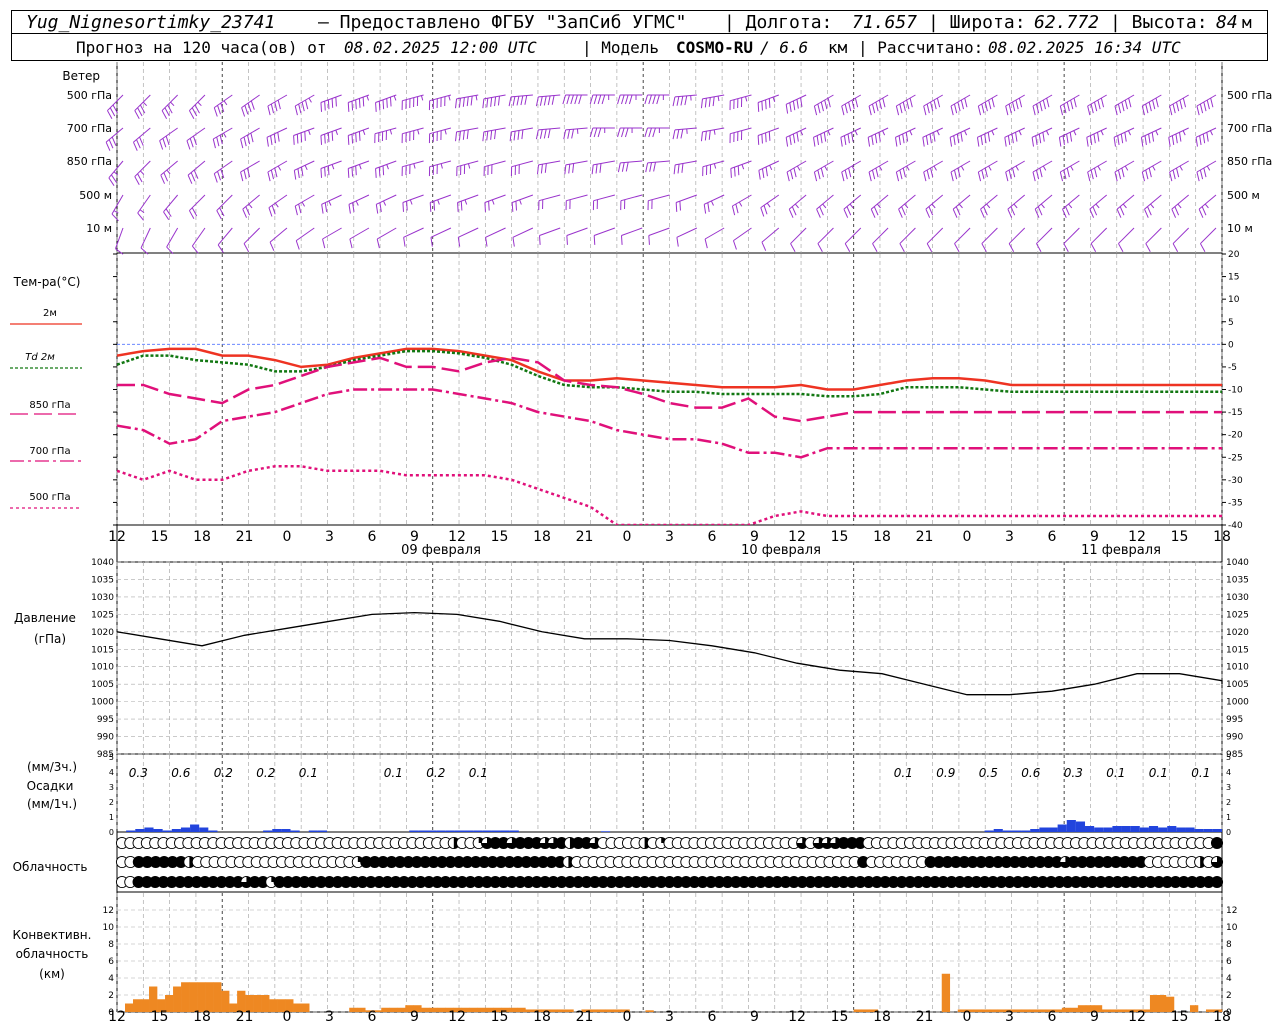 The width and height of the screenshot is (1280, 1024). Describe the element at coordinates (108, 911) in the screenshot. I see `conv-ytick-l-0: 12` at that location.